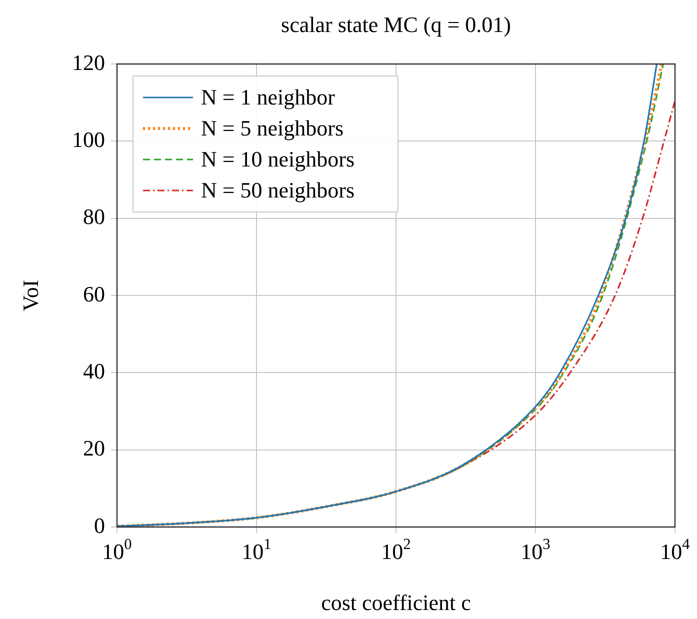 This screenshot has width=697, height=619. What do you see at coordinates (396, 602) in the screenshot?
I see `x-axis-title: cost coefficient c` at bounding box center [396, 602].